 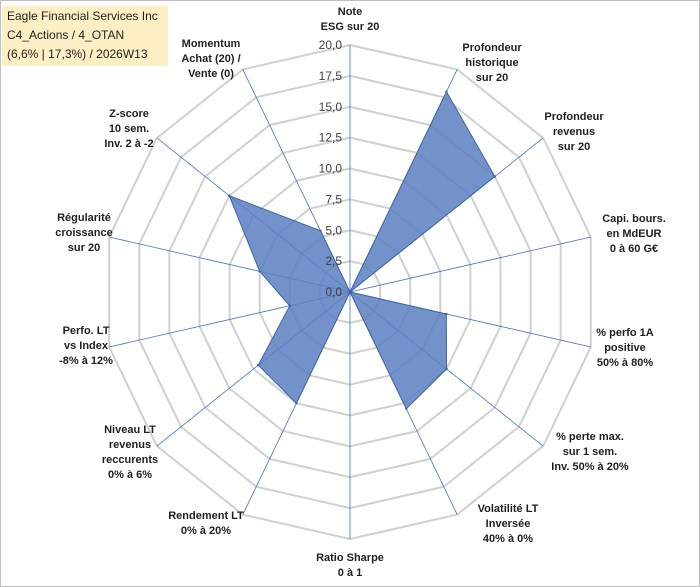 What do you see at coordinates (331, 169) in the screenshot?
I see `tick-label: 10,0` at bounding box center [331, 169].